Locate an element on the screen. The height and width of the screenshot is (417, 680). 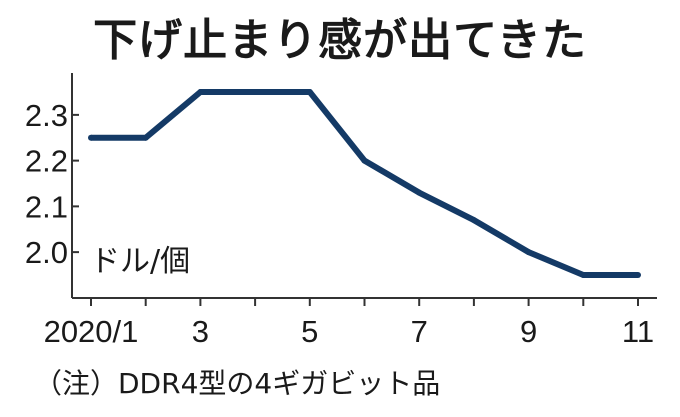
y-tick-label-2: 2.2 is located at coordinates (46, 161).